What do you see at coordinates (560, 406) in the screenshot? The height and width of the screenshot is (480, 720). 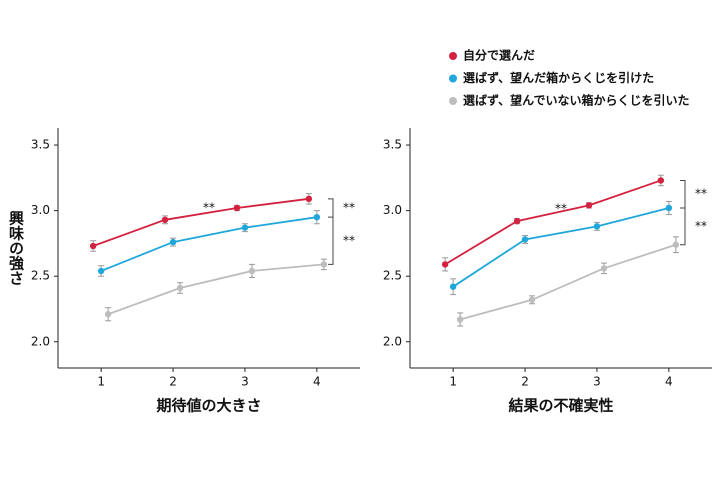 I see `x-axis-label: 結果の不確実性` at bounding box center [560, 406].